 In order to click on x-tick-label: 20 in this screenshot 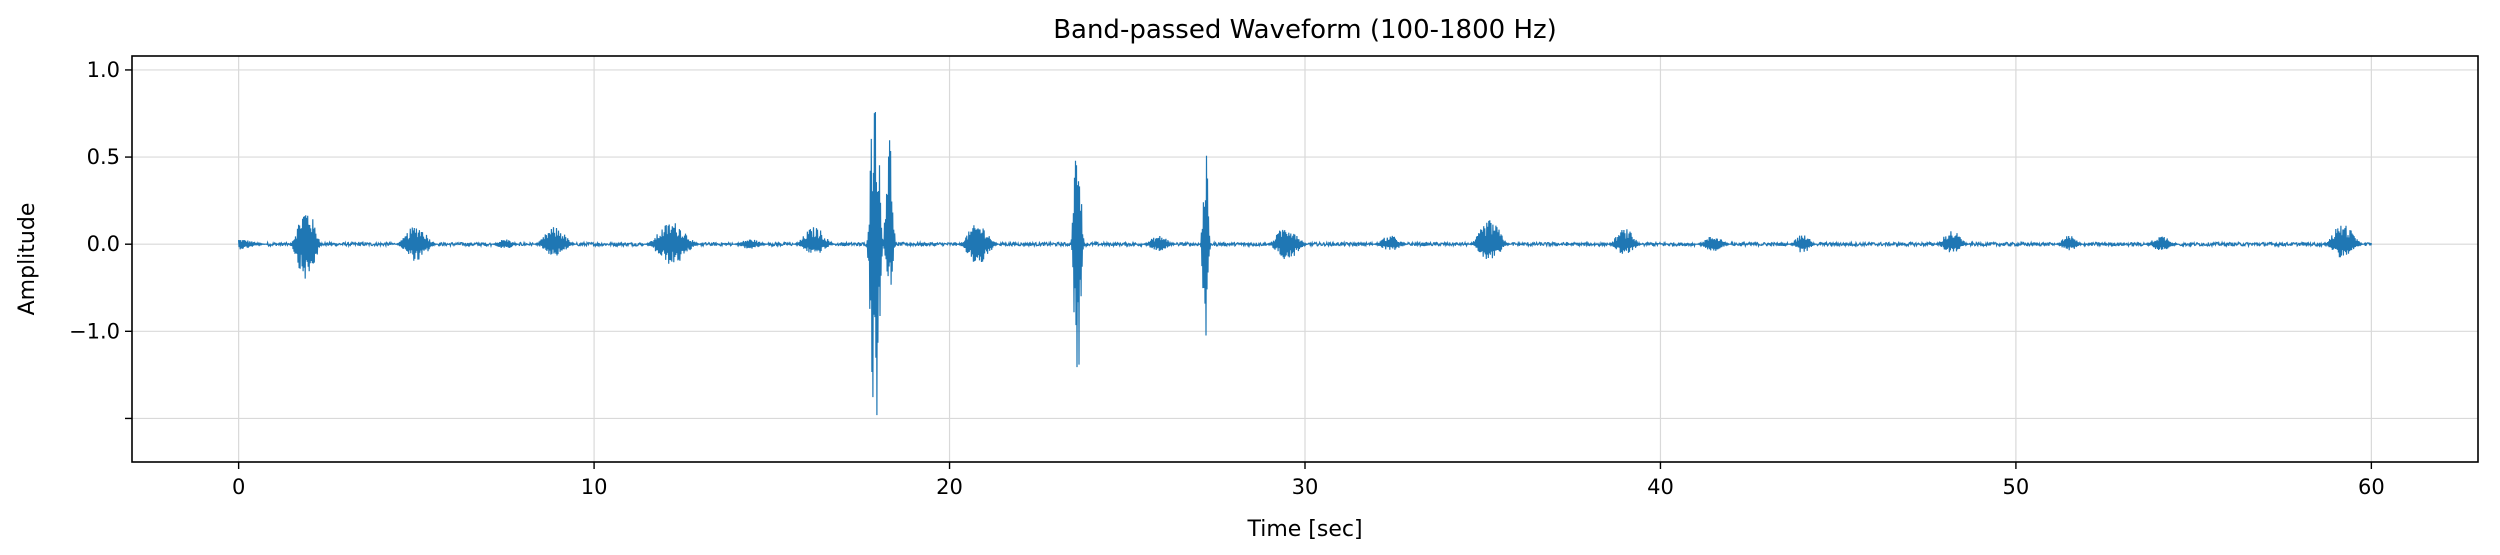, I will do `click(949, 487)`.